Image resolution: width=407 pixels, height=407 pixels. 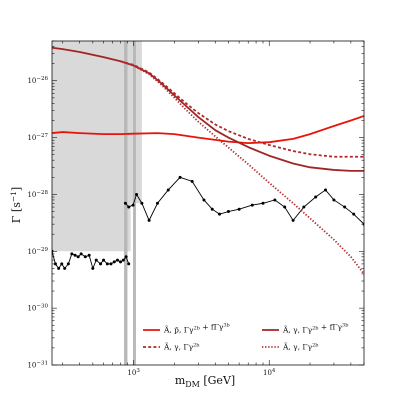 I want to click on excluded-region, so click(x=97, y=146).